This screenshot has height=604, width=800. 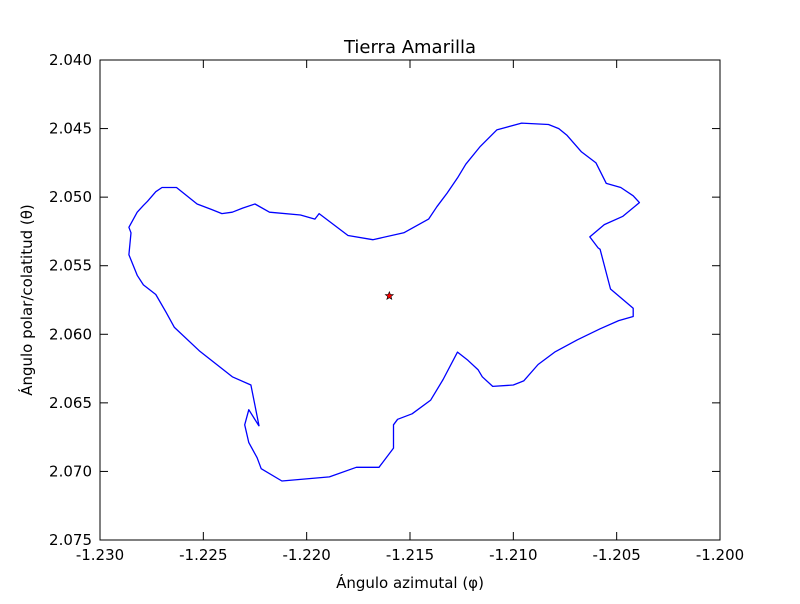 What do you see at coordinates (70, 197) in the screenshot?
I see `y-tick-label: 2.050` at bounding box center [70, 197].